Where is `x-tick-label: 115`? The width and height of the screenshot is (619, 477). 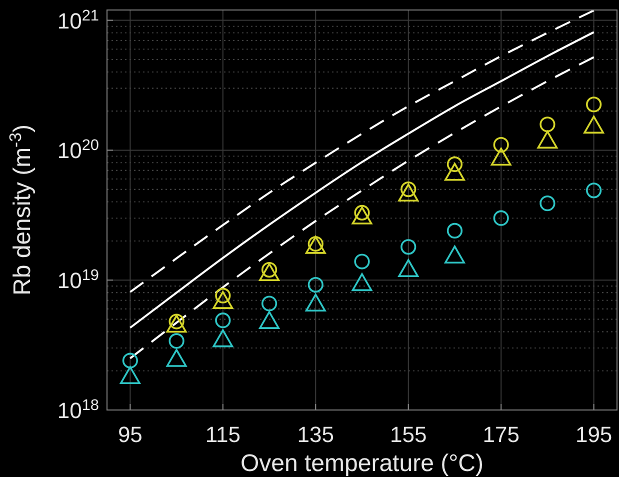 x-tick-label: 115 is located at coordinates (222, 434).